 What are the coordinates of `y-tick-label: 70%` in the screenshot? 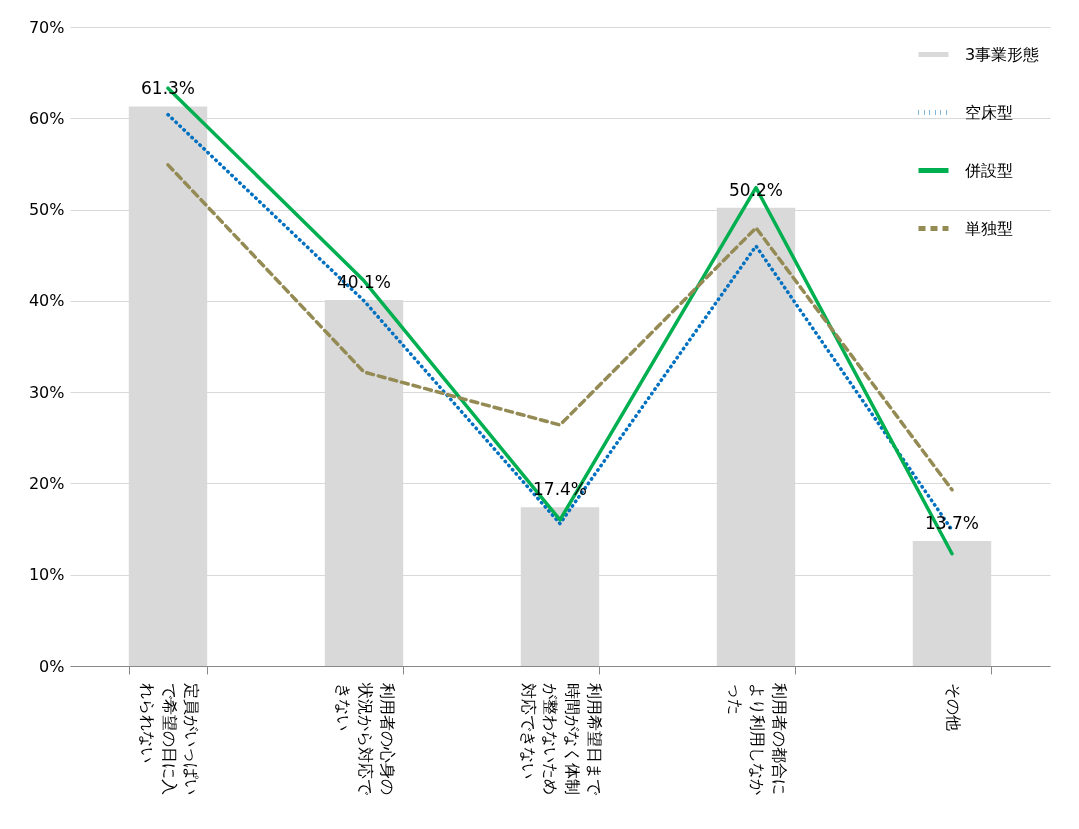 It's located at (46, 27).